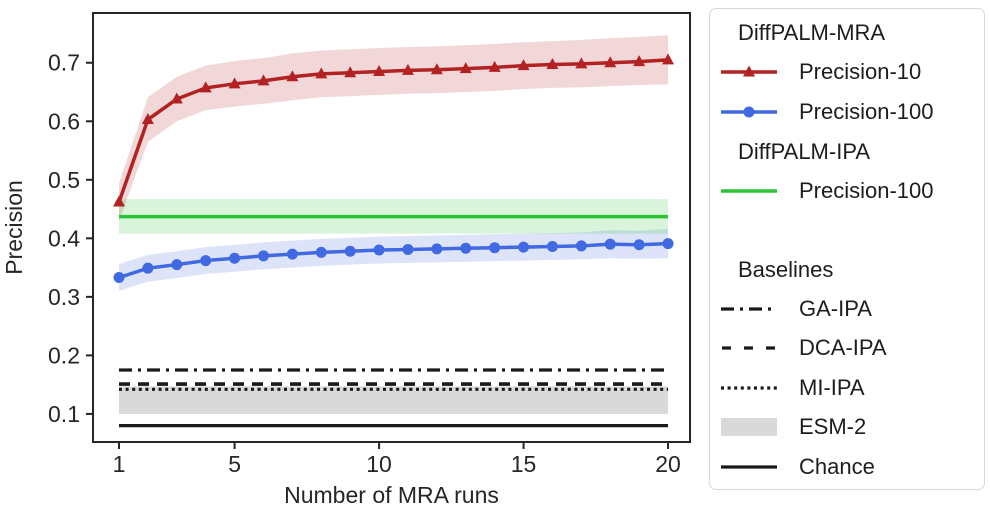 This screenshot has width=990, height=514. I want to click on y-tick-label: 0.5, so click(64, 180).